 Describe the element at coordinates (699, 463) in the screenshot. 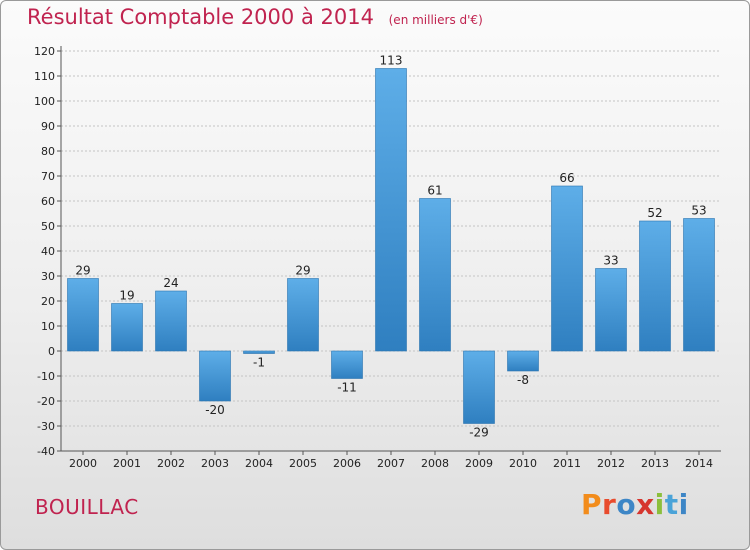

I see `x-tick-label: 2014` at that location.